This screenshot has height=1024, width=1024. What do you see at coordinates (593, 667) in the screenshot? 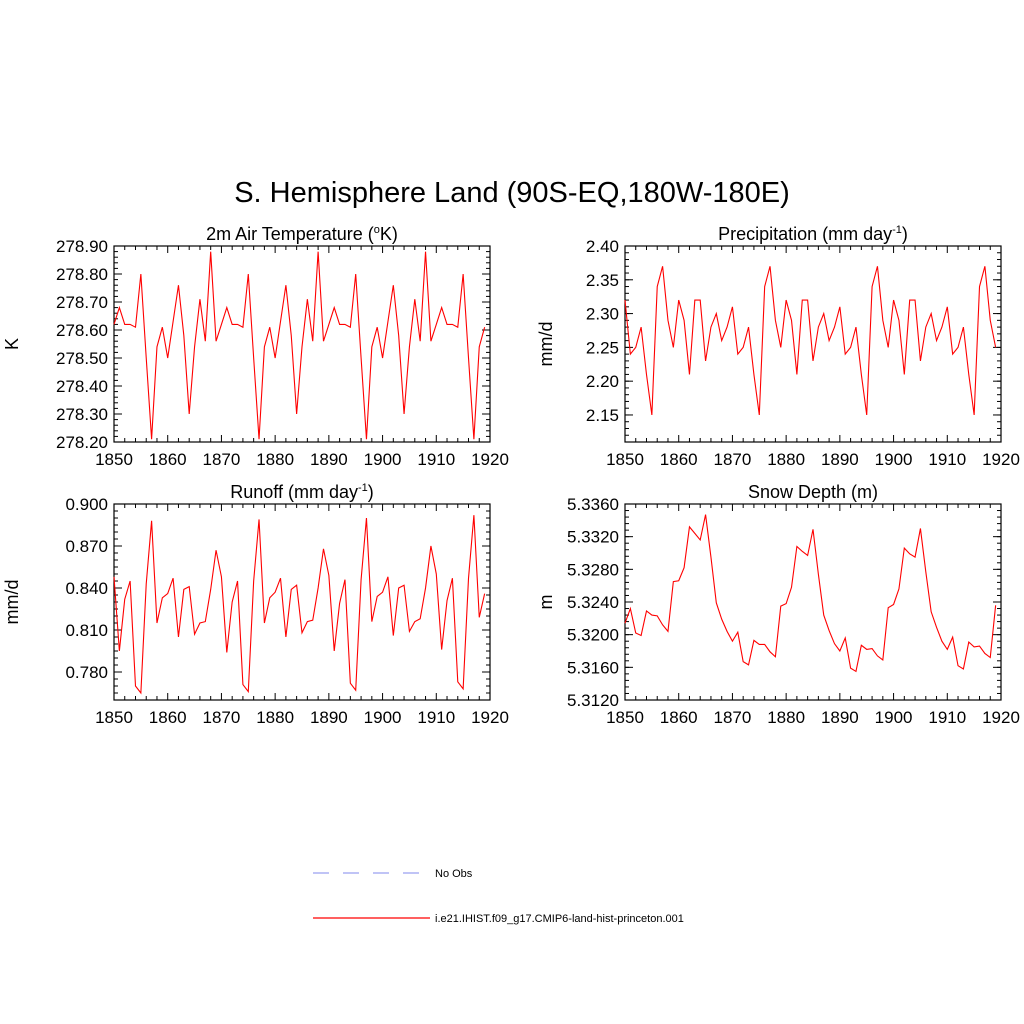
I see `snow-depth-ytick-label: 5.3160` at bounding box center [593, 667].